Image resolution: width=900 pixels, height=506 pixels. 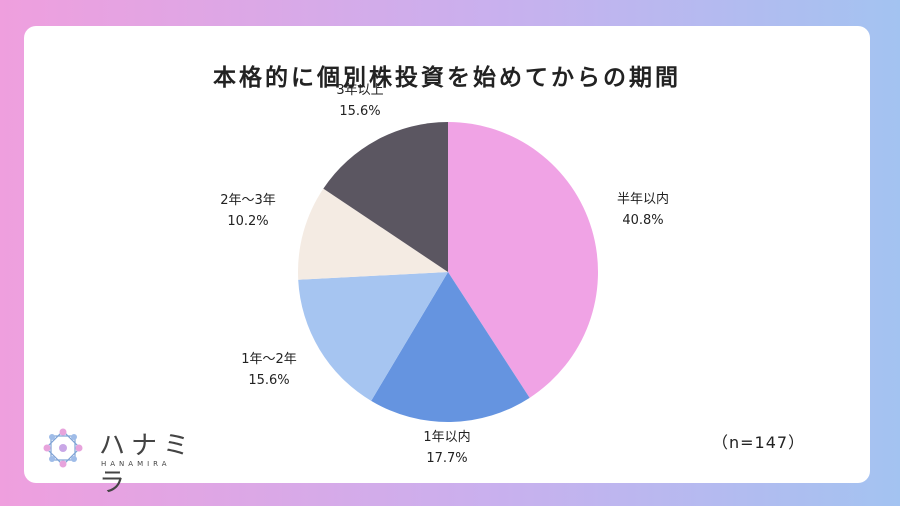 I want to click on slice-value-4: 15.6%, so click(x=359, y=111).